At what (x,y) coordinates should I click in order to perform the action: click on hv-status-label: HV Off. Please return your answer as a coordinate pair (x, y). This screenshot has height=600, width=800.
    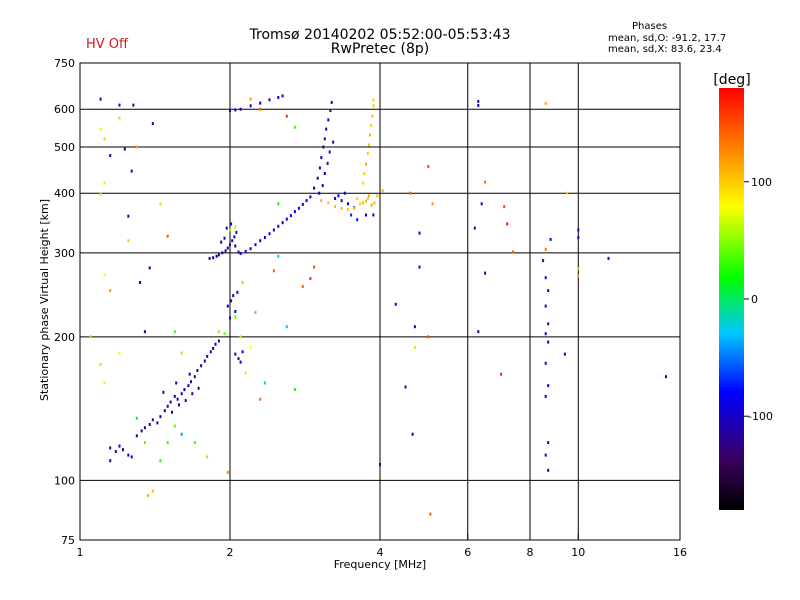
    Looking at the image, I should click on (107, 44).